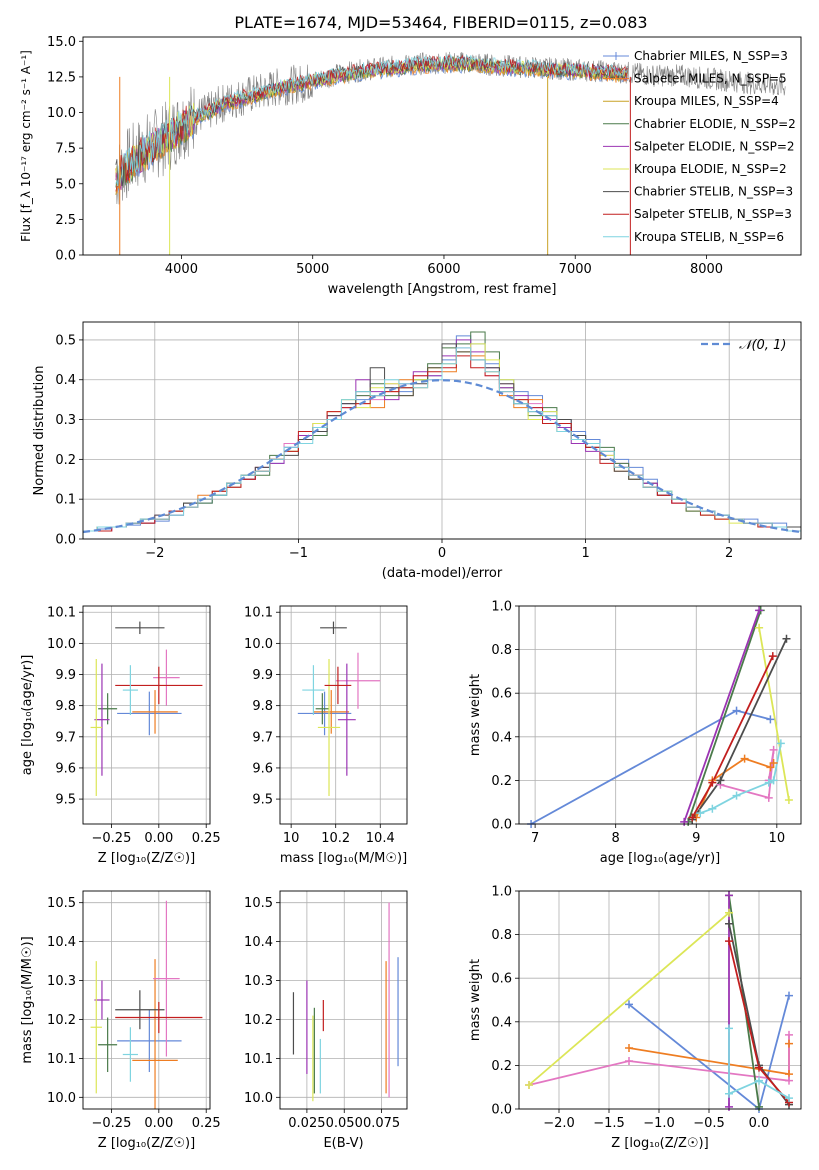  What do you see at coordinates (27, 999) in the screenshot?
I see `y-axis-label: mass [log₁₀(M/M☉)]` at bounding box center [27, 999].